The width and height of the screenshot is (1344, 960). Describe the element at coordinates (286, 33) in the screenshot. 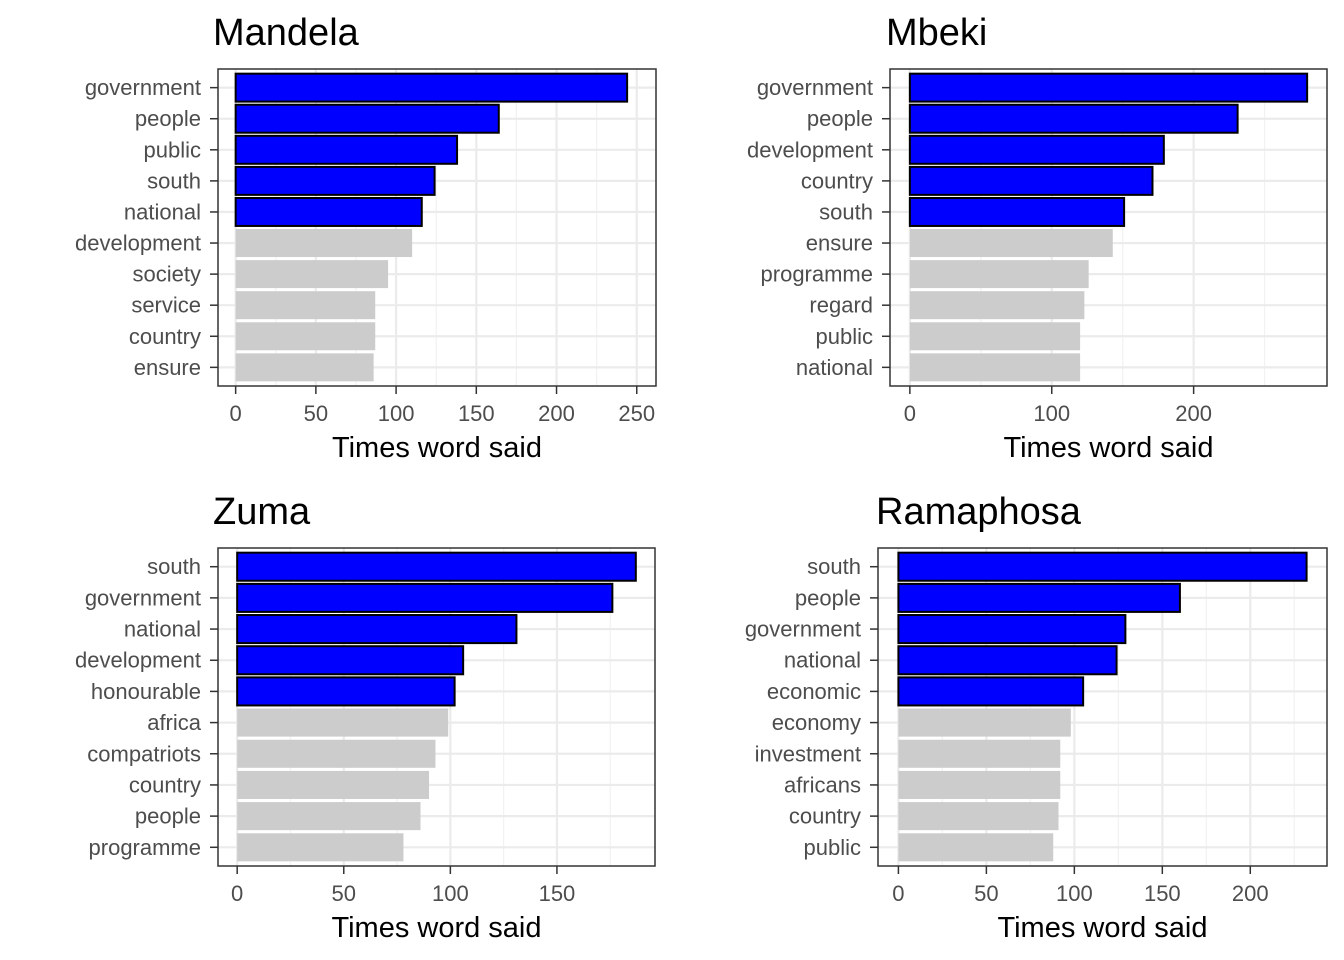

I see `chart-title: Mandela` at that location.